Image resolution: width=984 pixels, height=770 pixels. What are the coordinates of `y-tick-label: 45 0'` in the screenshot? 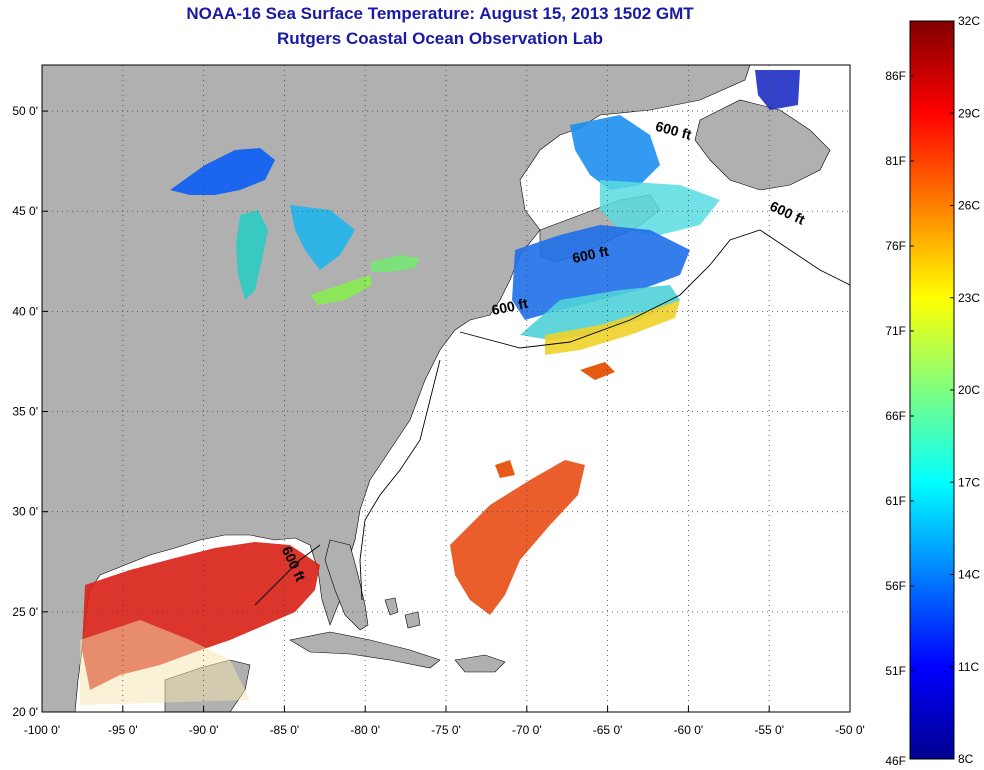 It's located at (25, 211).